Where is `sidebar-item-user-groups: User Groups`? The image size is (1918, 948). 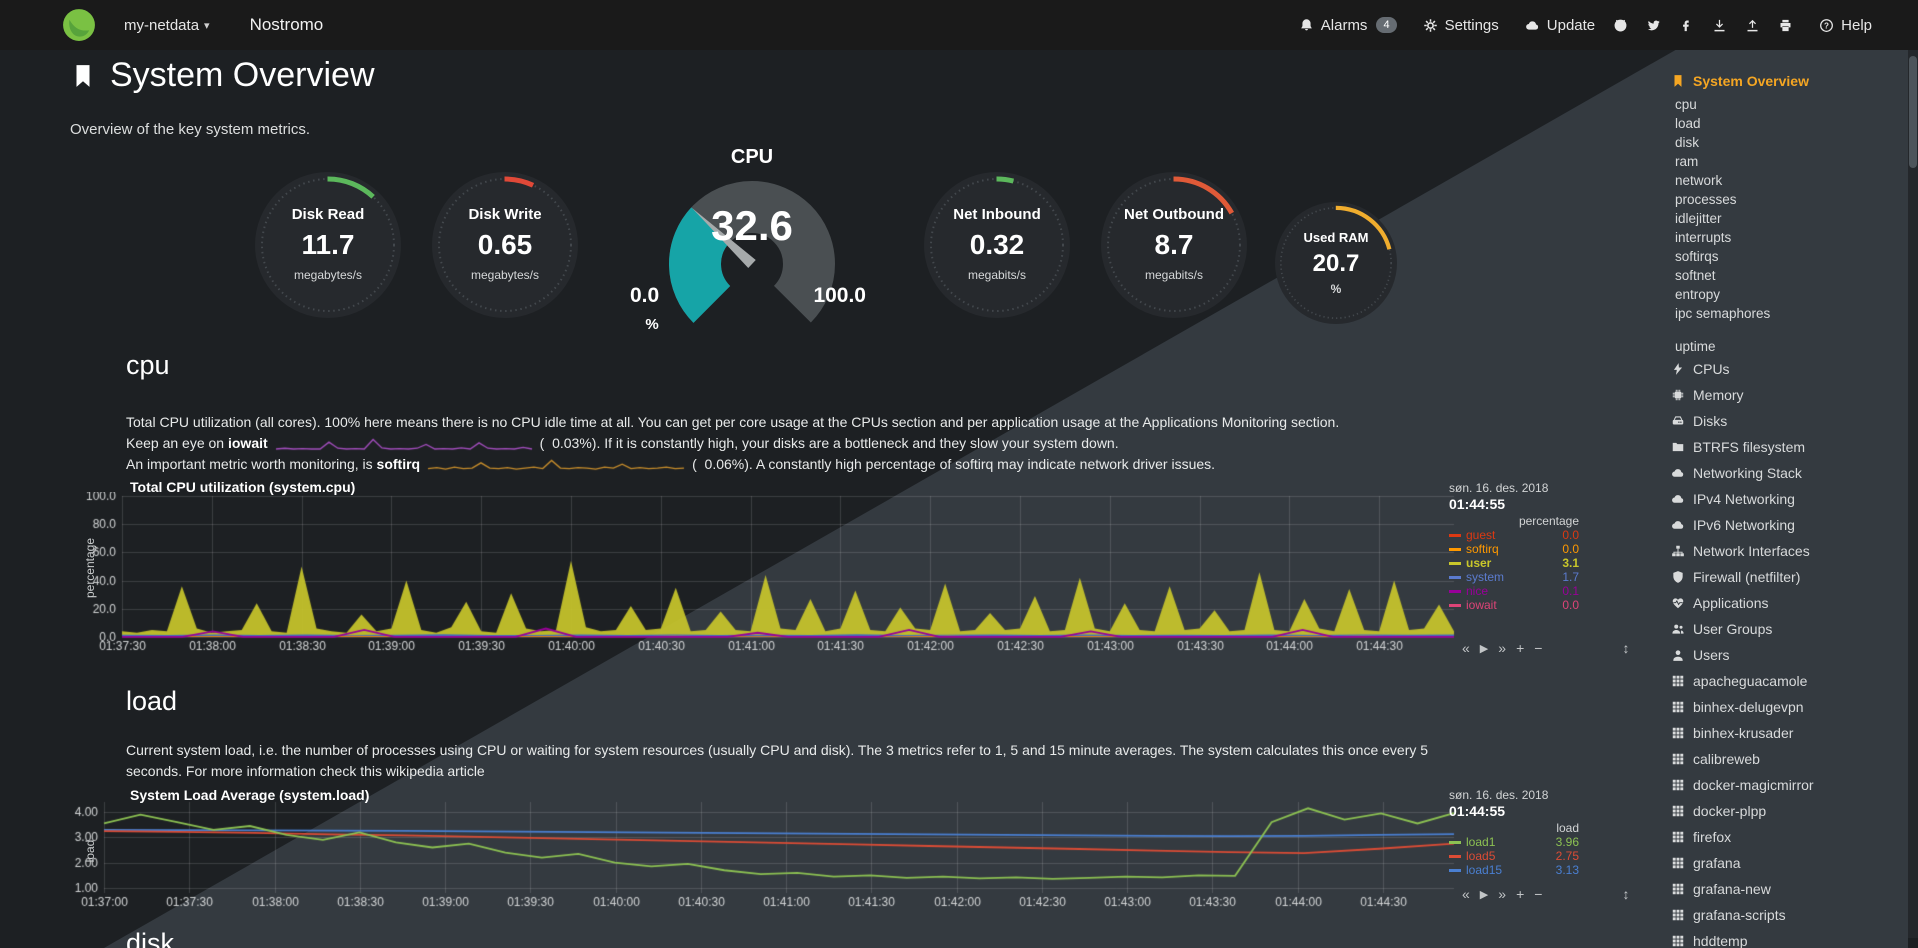
sidebar-item-user-groups: User Groups is located at coordinates (1784, 629).